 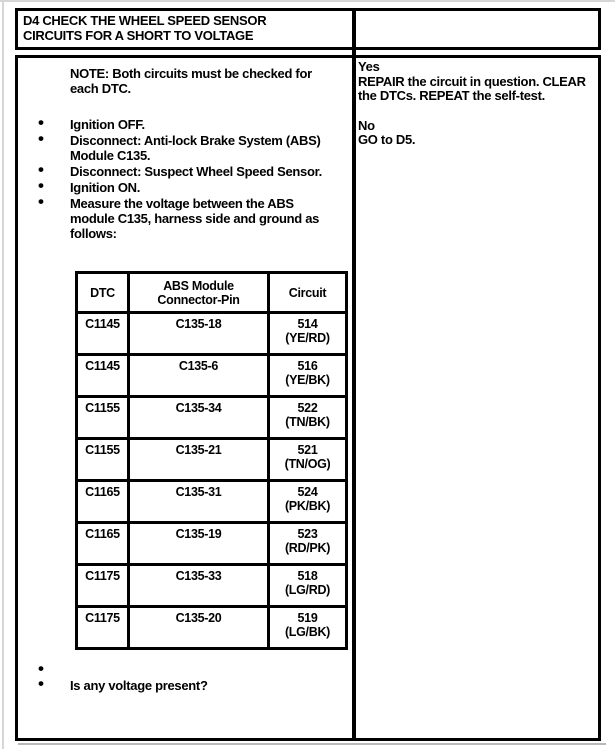 I want to click on dtc-column-header: DTC, so click(x=102, y=292).